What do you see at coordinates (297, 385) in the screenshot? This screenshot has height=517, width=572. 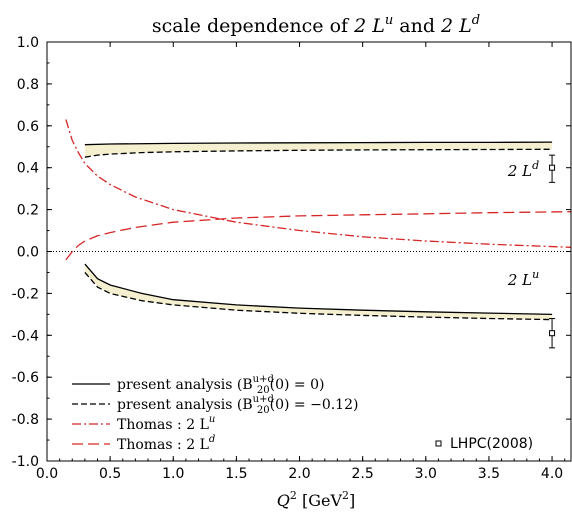 I see `legend-label-part: (0) = 0)` at bounding box center [297, 385].